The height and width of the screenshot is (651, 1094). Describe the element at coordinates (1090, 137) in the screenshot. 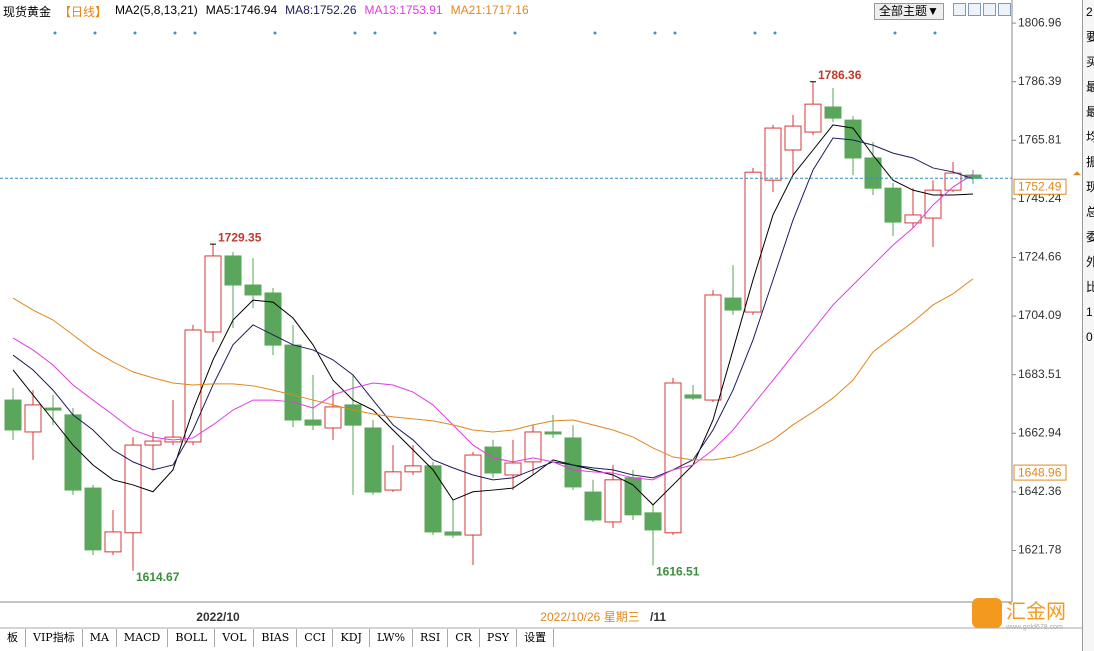

I see `side-label: 均` at that location.